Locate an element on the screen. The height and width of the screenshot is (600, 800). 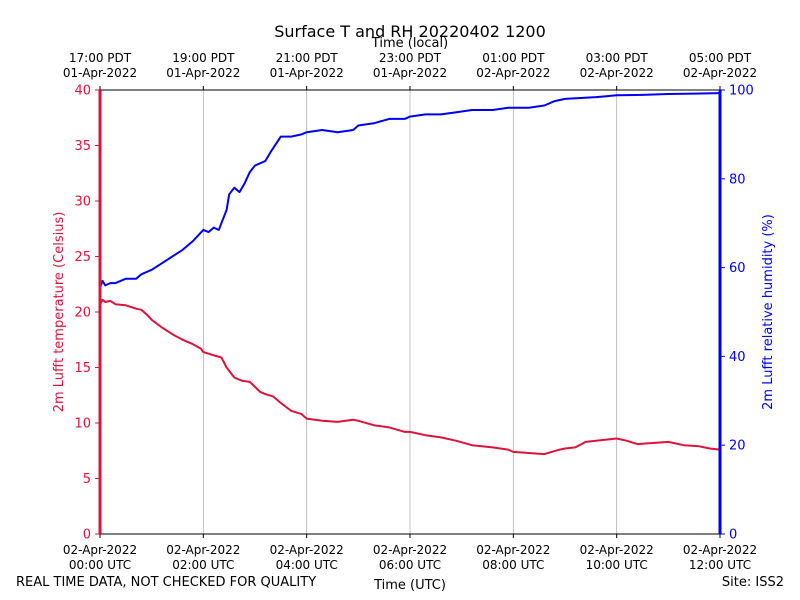
bottom-tick-time: 02:00 UTC is located at coordinates (203, 565).